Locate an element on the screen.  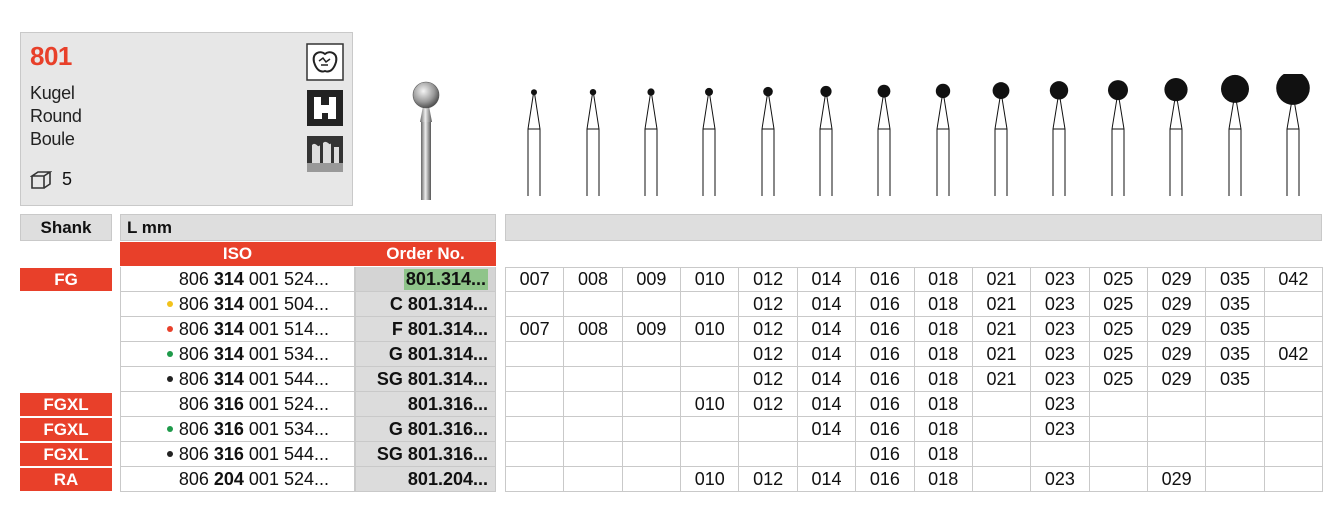
shank-label: FG is located at coordinates (66, 279).